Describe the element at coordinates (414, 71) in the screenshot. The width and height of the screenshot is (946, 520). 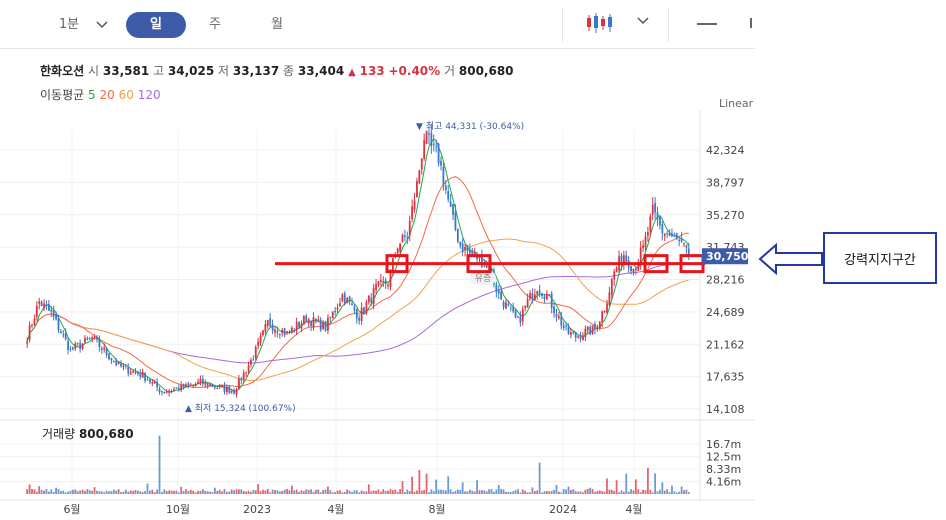
I see `change-percent: +0.40%` at that location.